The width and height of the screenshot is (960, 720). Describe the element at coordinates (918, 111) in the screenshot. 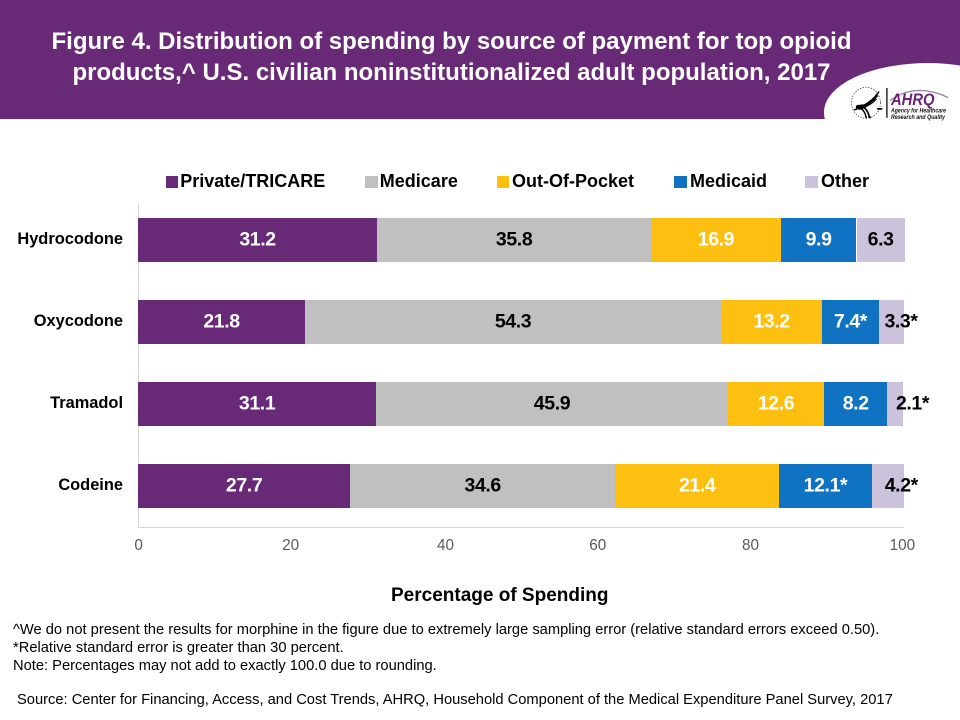

I see `svg-text: Agency for Healthcare` at that location.